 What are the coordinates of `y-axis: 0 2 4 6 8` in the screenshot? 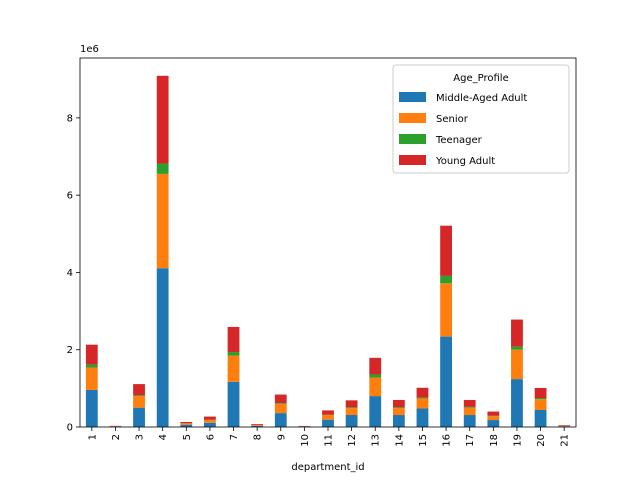 It's located at (73, 273).